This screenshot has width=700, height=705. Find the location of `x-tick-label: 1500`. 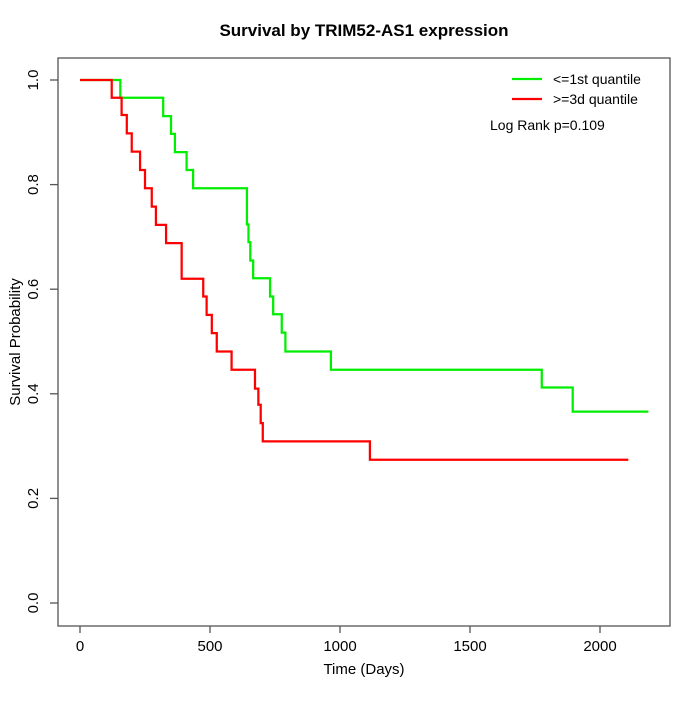

x-tick-label: 1500 is located at coordinates (469, 646).